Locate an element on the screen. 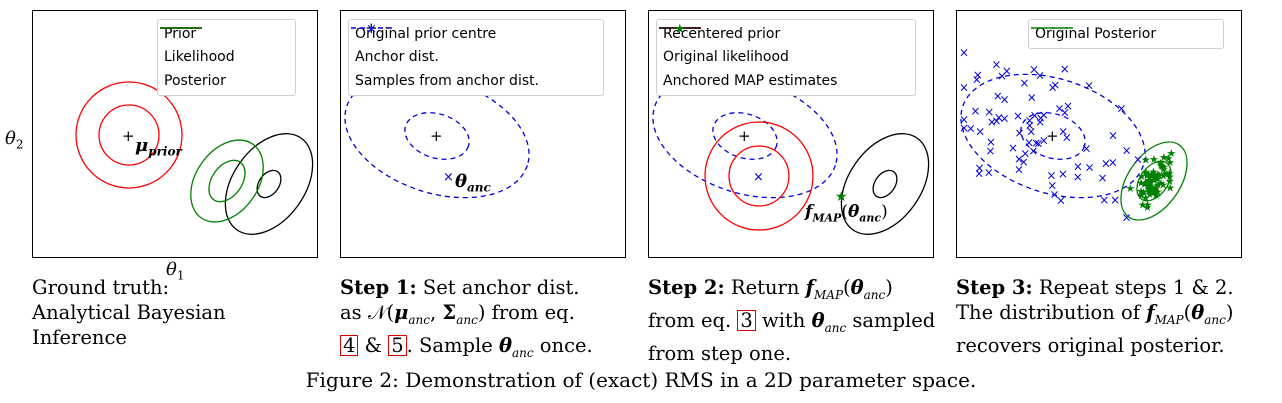 The width and height of the screenshot is (1282, 403). posterior-line-swatch is located at coordinates (1052, 28).